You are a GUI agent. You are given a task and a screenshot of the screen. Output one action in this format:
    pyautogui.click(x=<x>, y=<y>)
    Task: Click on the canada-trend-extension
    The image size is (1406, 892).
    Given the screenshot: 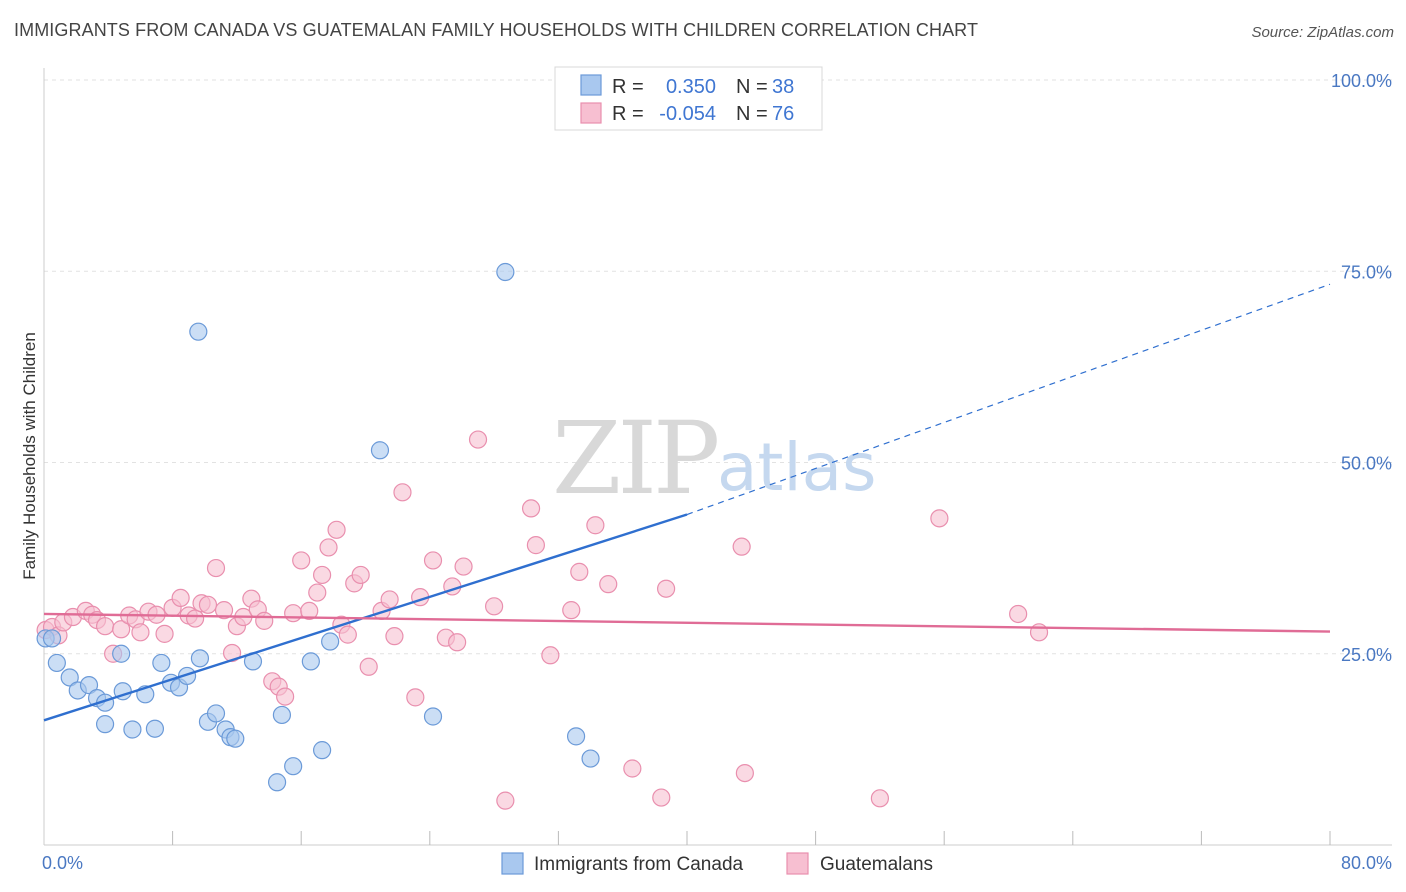 What is the action you would take?
    pyautogui.click(x=1008, y=399)
    